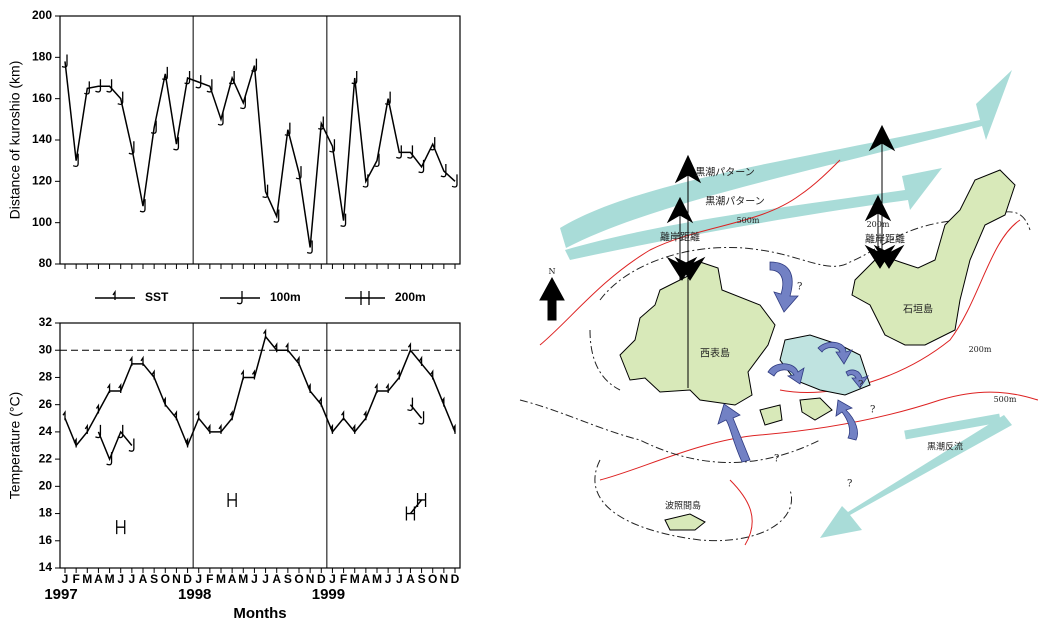  I want to click on y-tick-label: 22, so click(46, 458).